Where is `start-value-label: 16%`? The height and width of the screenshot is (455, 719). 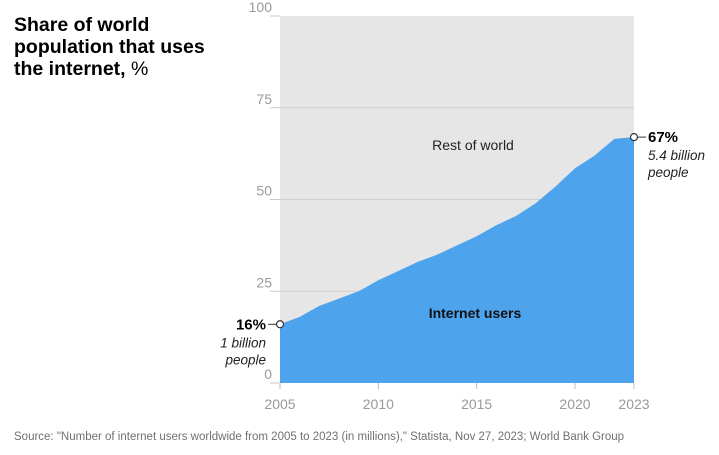 start-value-label: 16% is located at coordinates (251, 324).